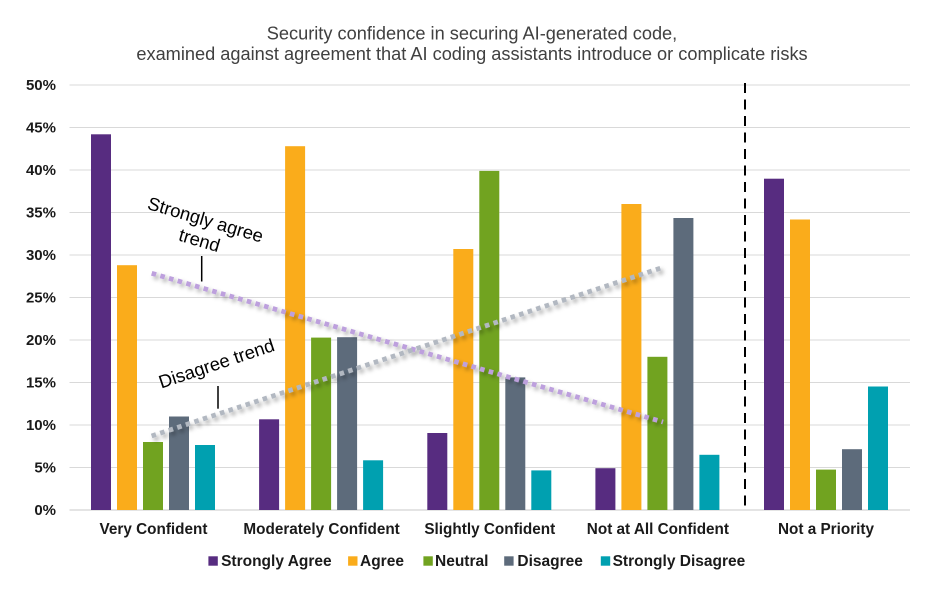  Describe the element at coordinates (550, 561) in the screenshot. I see `svg-text: Disagree` at that location.